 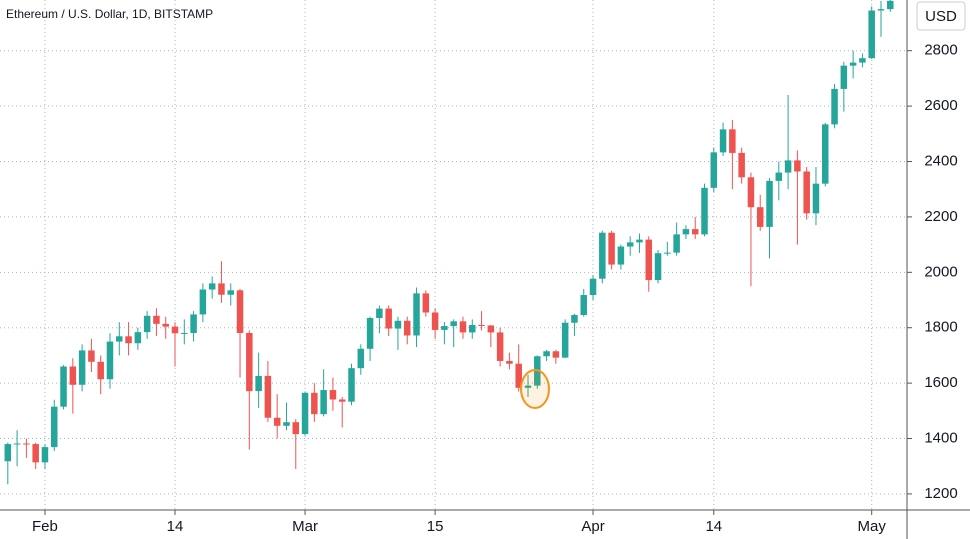 What do you see at coordinates (940, 493) in the screenshot?
I see `y-tick-label: 1200` at bounding box center [940, 493].